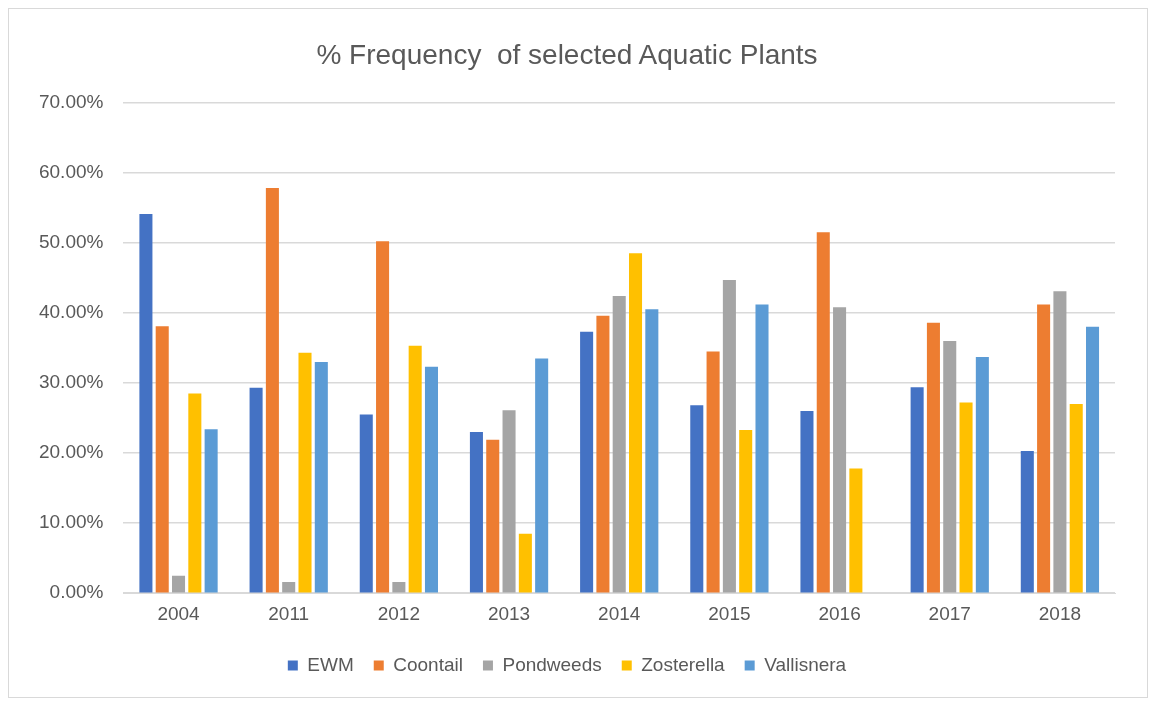  What do you see at coordinates (71, 101) in the screenshot?
I see `y-tick-label: 70.00%` at bounding box center [71, 101].